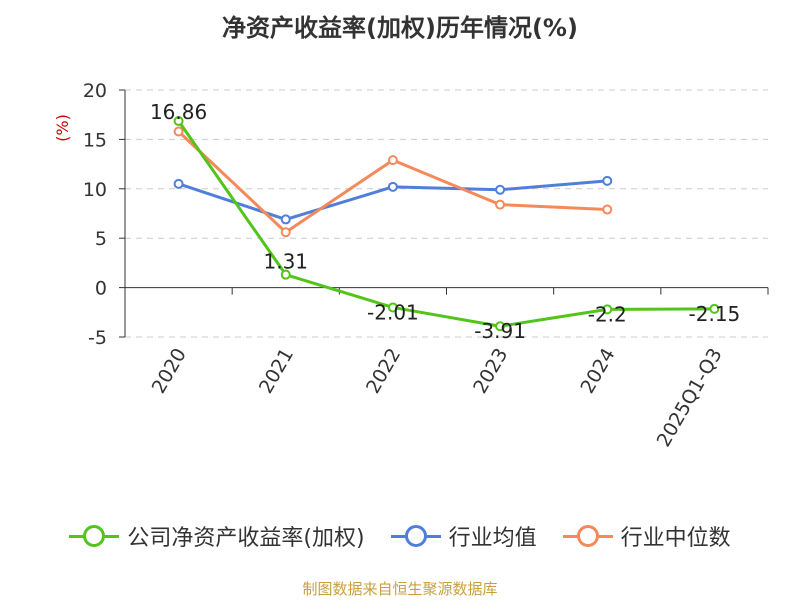 The height and width of the screenshot is (600, 800). What do you see at coordinates (587, 536) in the screenshot?
I see `legend-marker-industry-median` at bounding box center [587, 536].